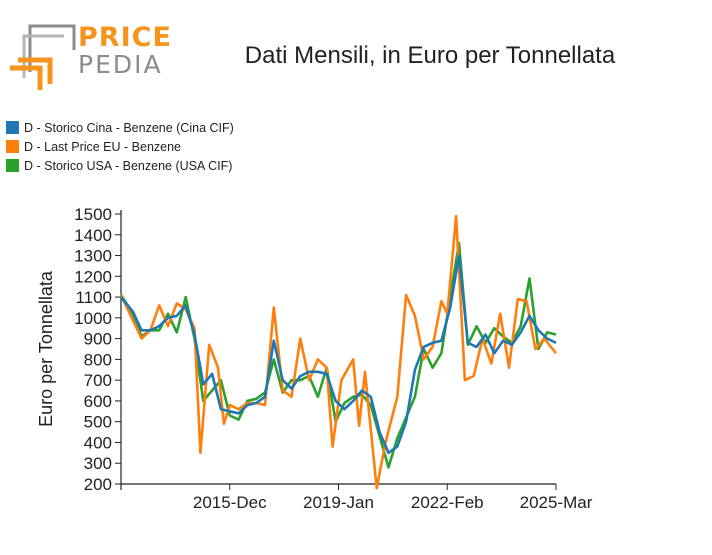  I want to click on x-axis: 2015-Dec 2019-Jan 2022-Feb 2025-Mar, so click(356, 497).